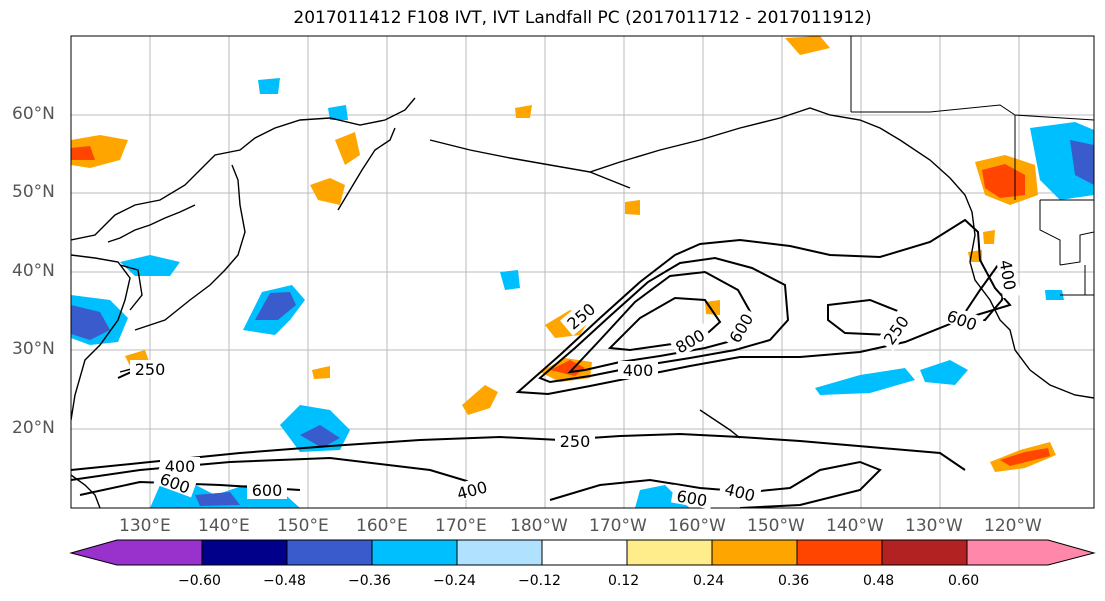 The image size is (1105, 601). I want to click on contour-250-outer, so click(763, 307).